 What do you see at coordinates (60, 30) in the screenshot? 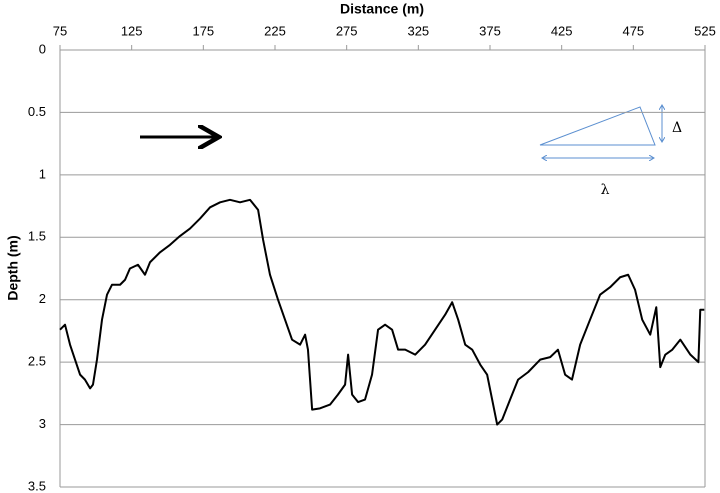
I see `x-tick-label: 75` at bounding box center [60, 30].